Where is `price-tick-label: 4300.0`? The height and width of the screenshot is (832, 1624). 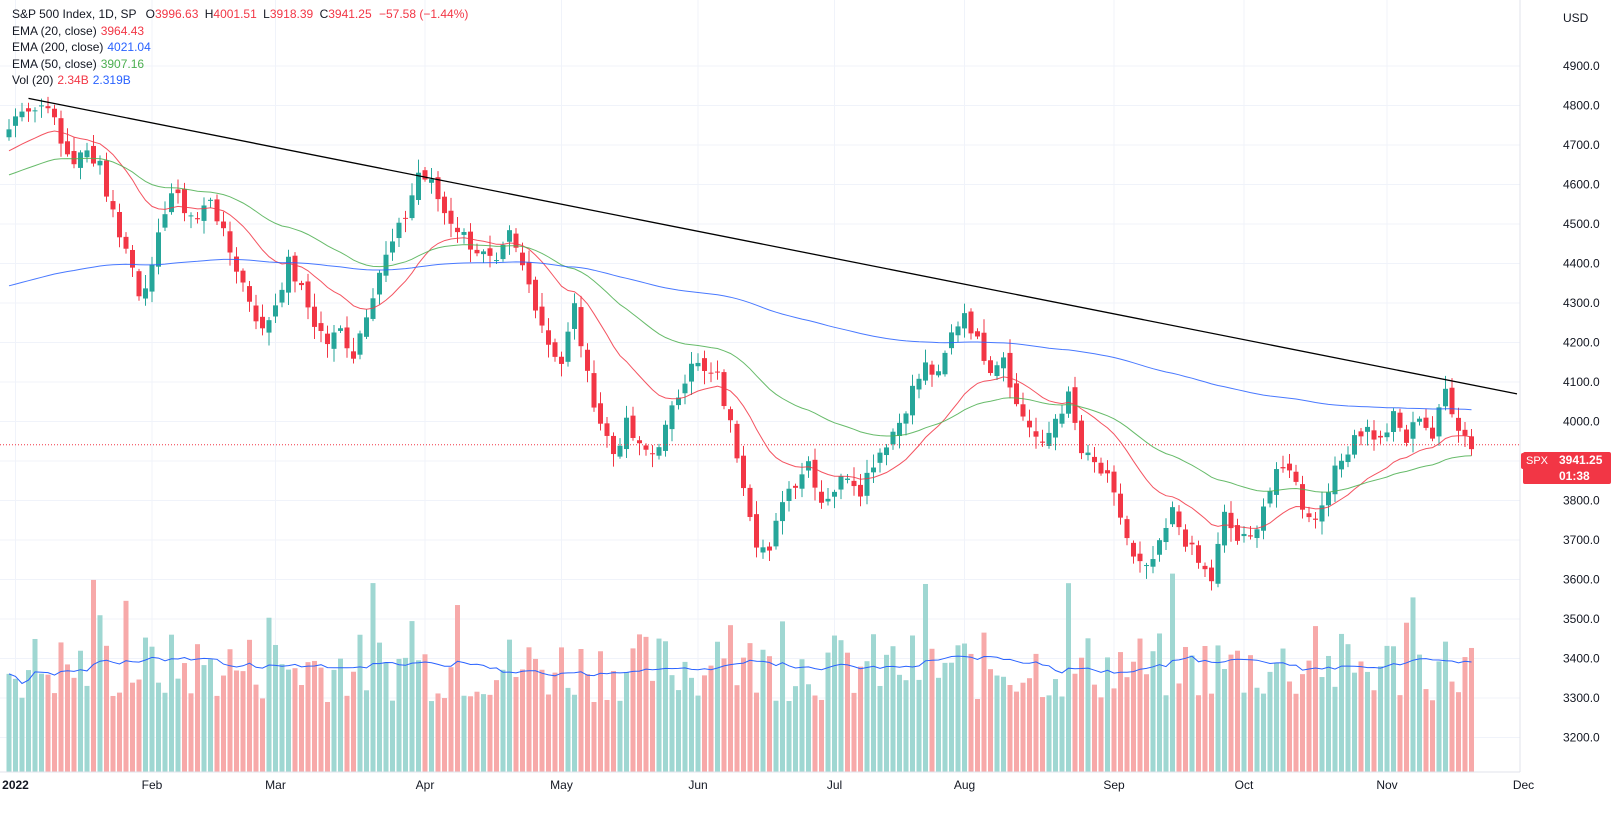
price-tick-label: 4300.0 is located at coordinates (1581, 303).